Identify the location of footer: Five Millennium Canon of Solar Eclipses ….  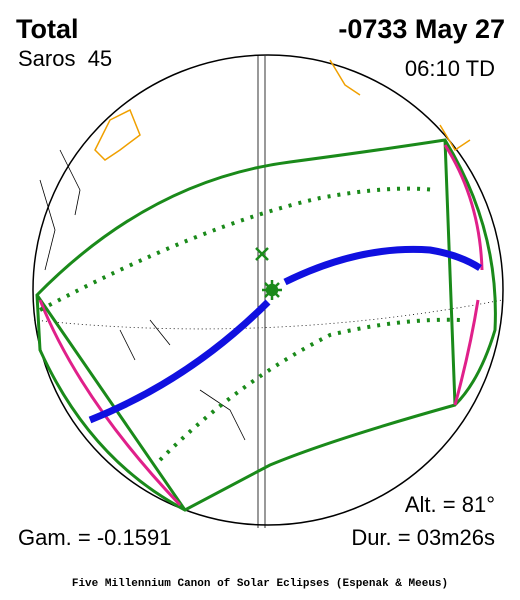
(260, 584).